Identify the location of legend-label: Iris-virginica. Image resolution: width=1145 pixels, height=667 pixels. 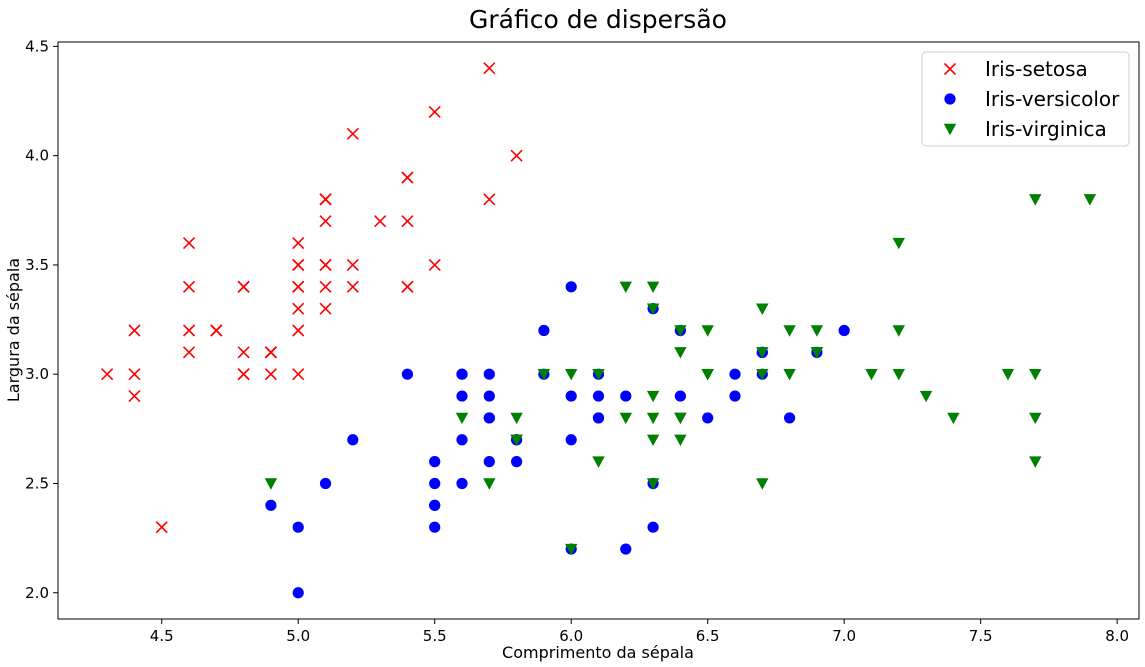
(1046, 129).